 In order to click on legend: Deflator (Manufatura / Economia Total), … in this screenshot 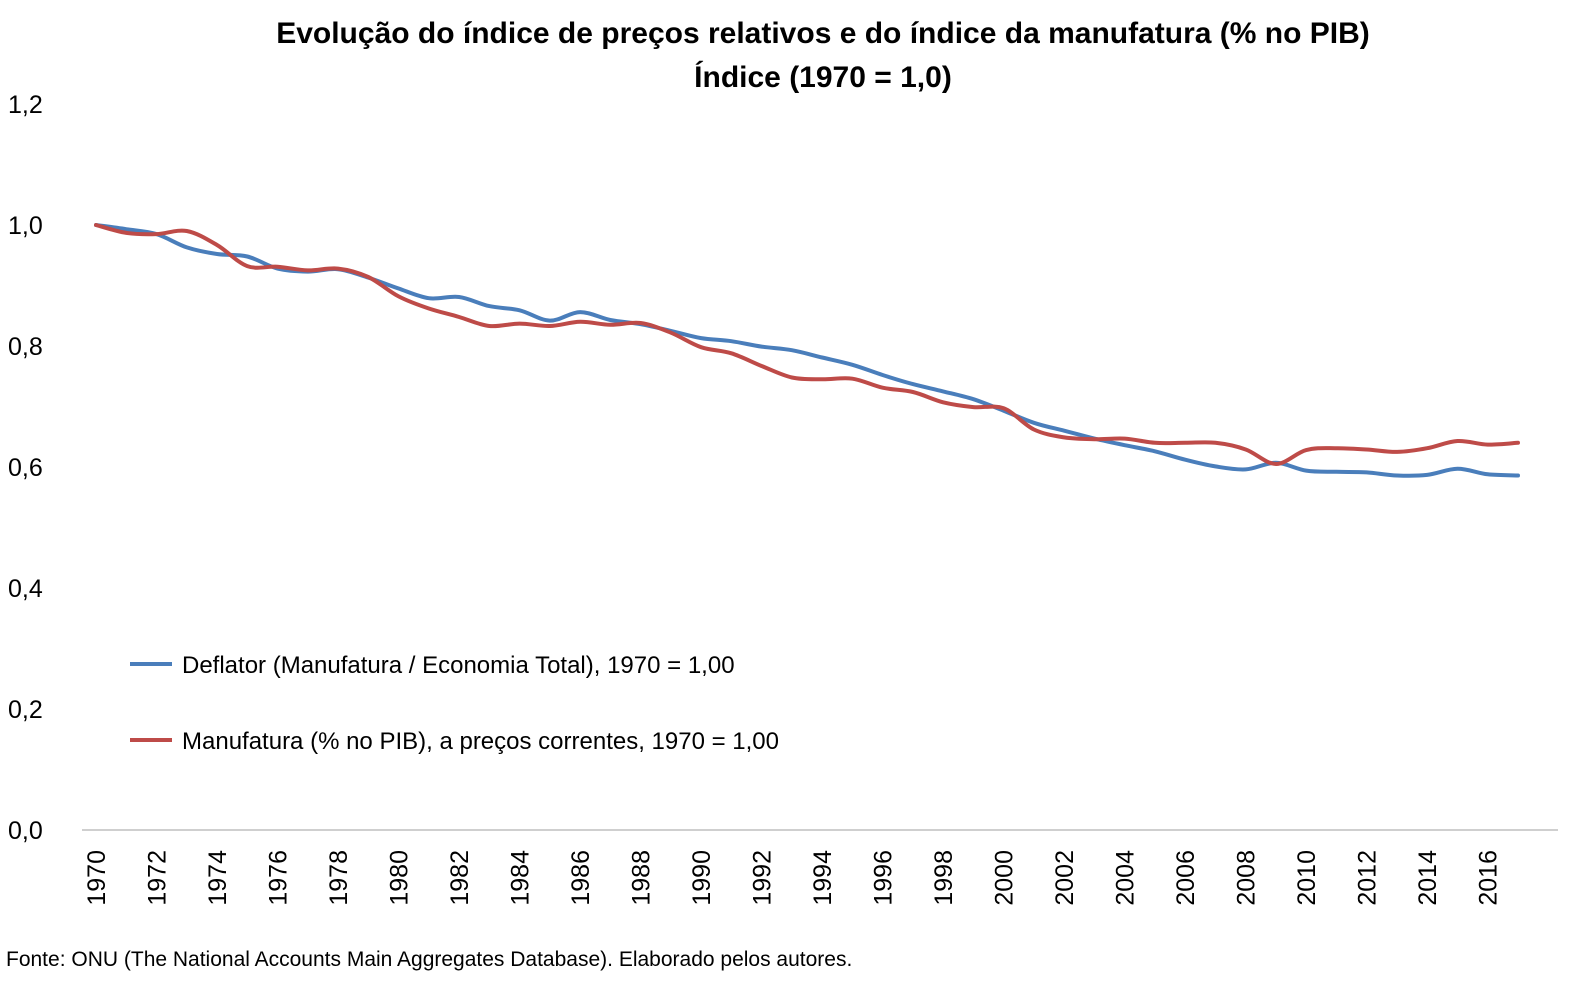, I will do `click(454, 703)`.